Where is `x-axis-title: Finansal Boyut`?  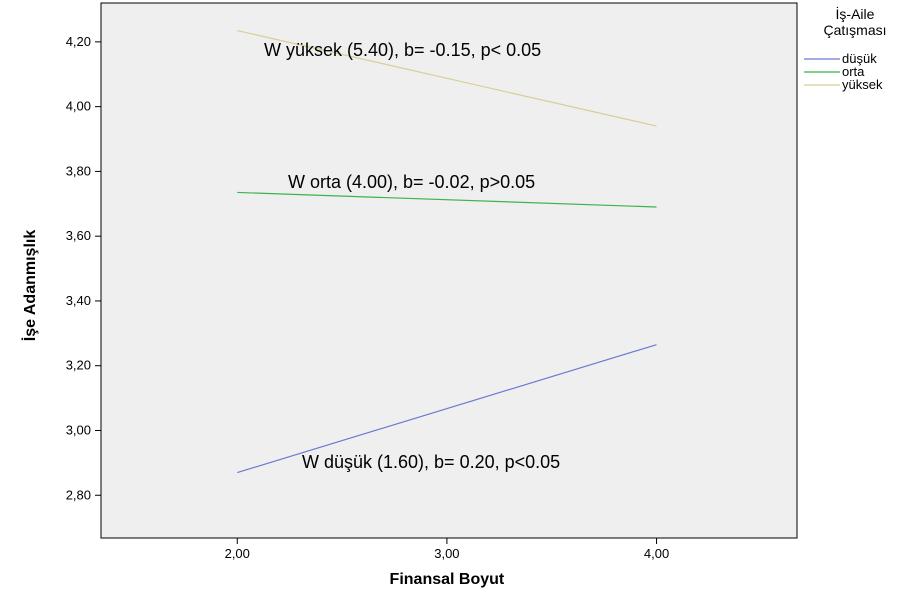
x-axis-title: Finansal Boyut is located at coordinates (447, 579).